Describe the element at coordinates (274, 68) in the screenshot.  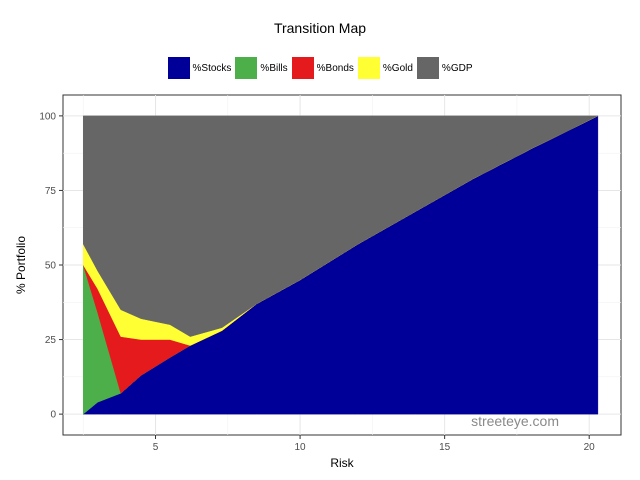
I see `legend-label: %Bills` at that location.